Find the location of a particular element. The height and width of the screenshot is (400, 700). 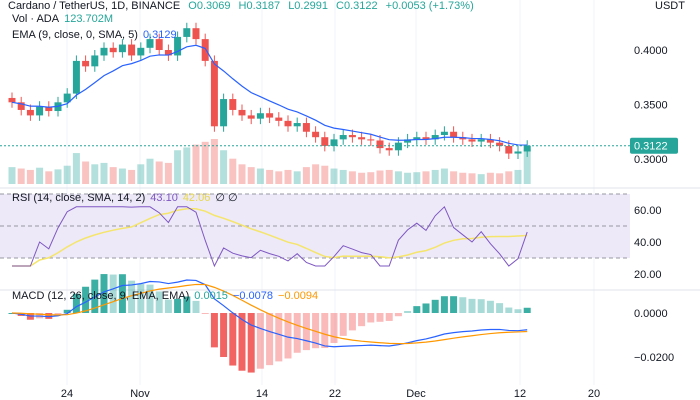

change-value: +0.0053 (+1.73%) is located at coordinates (429, 6).